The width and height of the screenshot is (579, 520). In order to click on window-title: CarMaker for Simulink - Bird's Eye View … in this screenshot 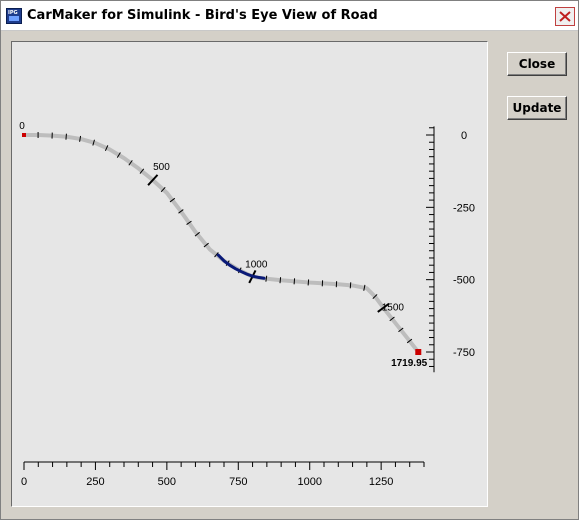, I will do `click(202, 15)`.